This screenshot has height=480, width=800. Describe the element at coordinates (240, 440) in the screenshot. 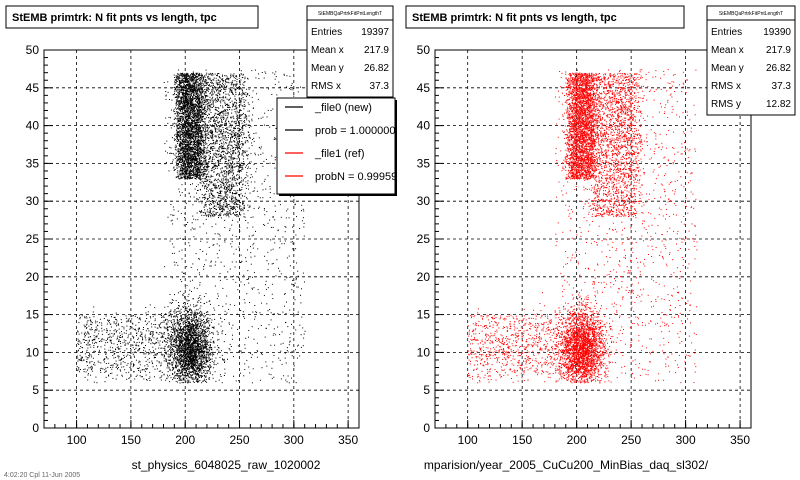

I see `x-tick-label: 250` at that location.